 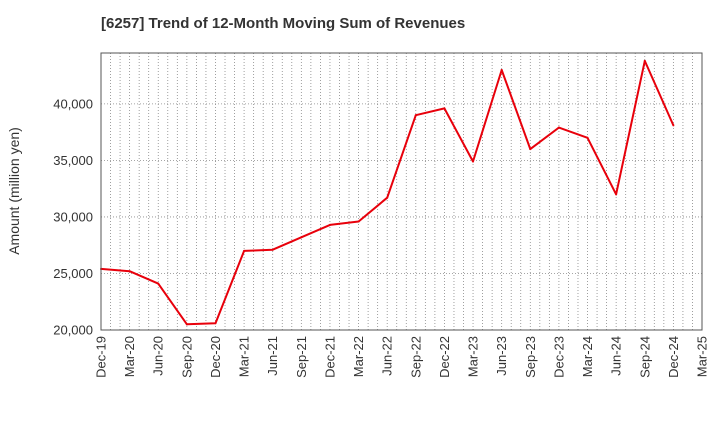 What do you see at coordinates (215, 357) in the screenshot?
I see `x-tick-label: Dec-20` at bounding box center [215, 357].